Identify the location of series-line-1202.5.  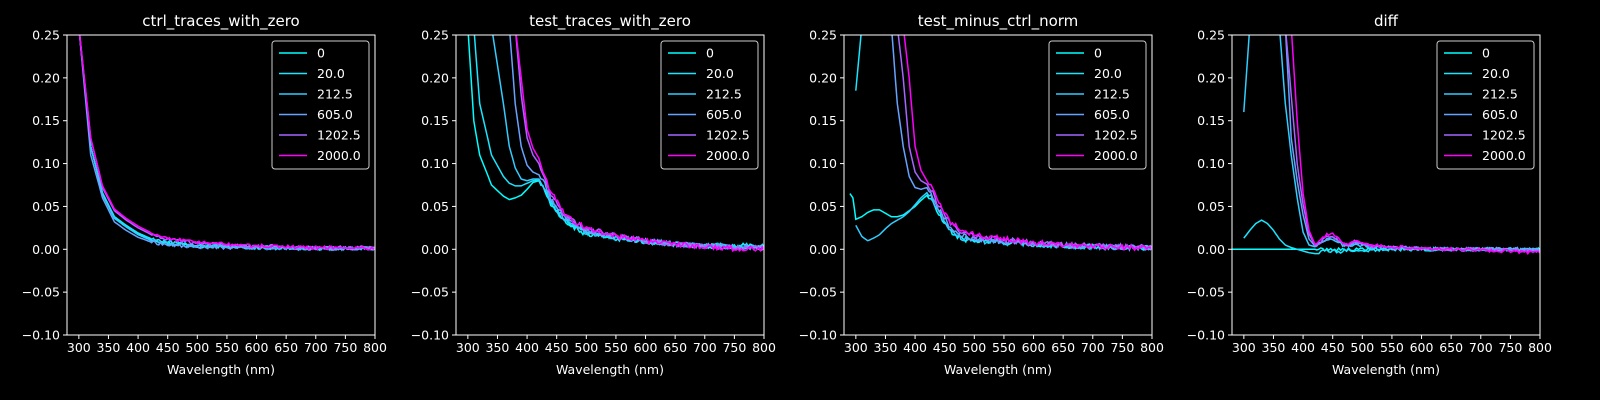
(1412, 144).